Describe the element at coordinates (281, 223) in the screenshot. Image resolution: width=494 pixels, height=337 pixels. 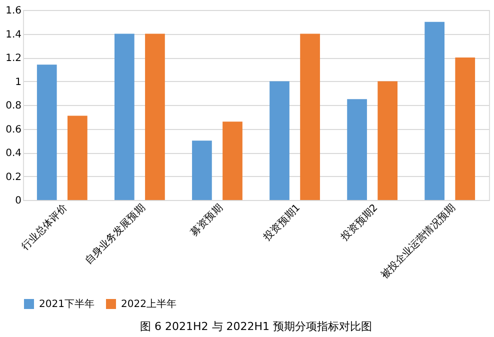
I see `x-tick-label: 投资预期1` at that location.